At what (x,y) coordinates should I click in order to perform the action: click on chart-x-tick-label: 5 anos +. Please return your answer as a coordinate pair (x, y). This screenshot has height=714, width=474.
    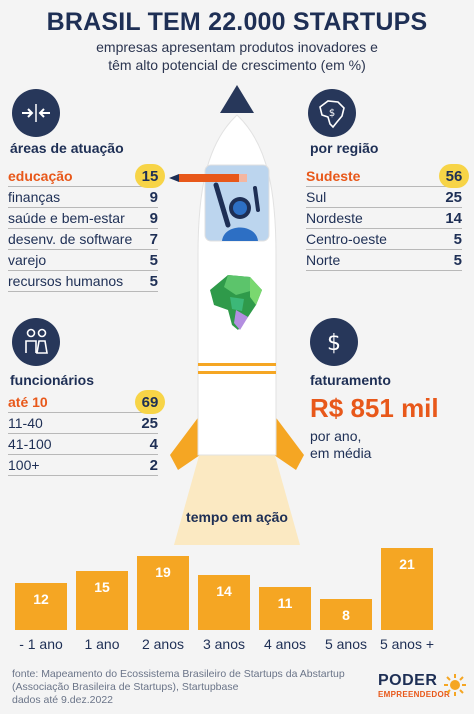
    Looking at the image, I should click on (407, 644).